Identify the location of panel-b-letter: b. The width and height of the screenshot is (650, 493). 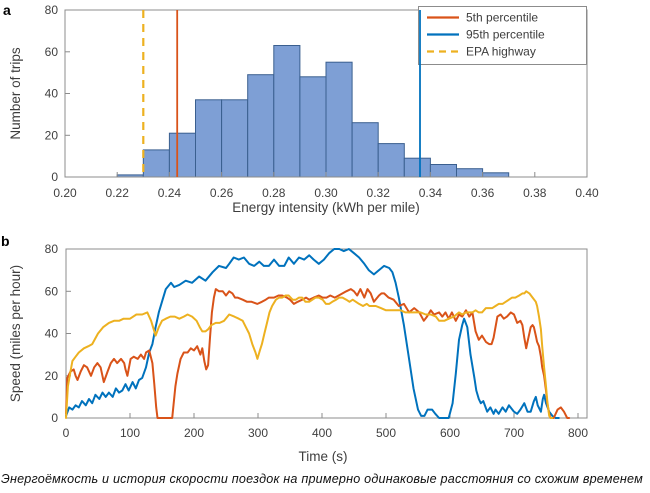
(5, 241).